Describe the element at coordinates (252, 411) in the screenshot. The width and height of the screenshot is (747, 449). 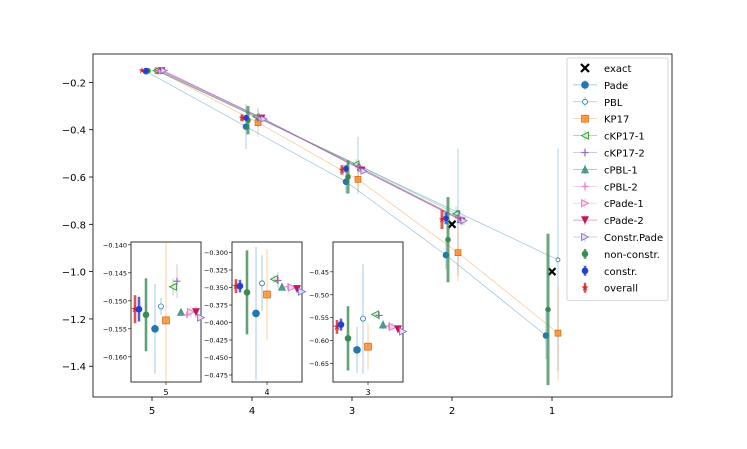
I see `x-tick-label: 4` at that location.